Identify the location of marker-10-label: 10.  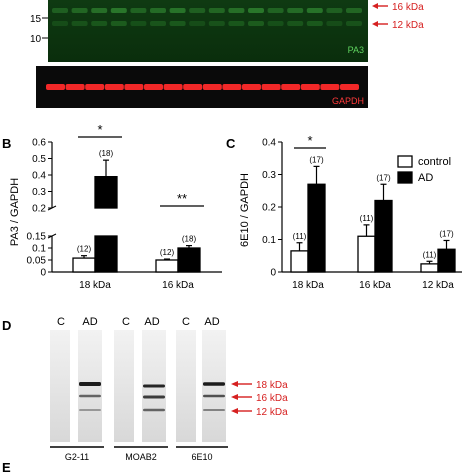
(36, 39).